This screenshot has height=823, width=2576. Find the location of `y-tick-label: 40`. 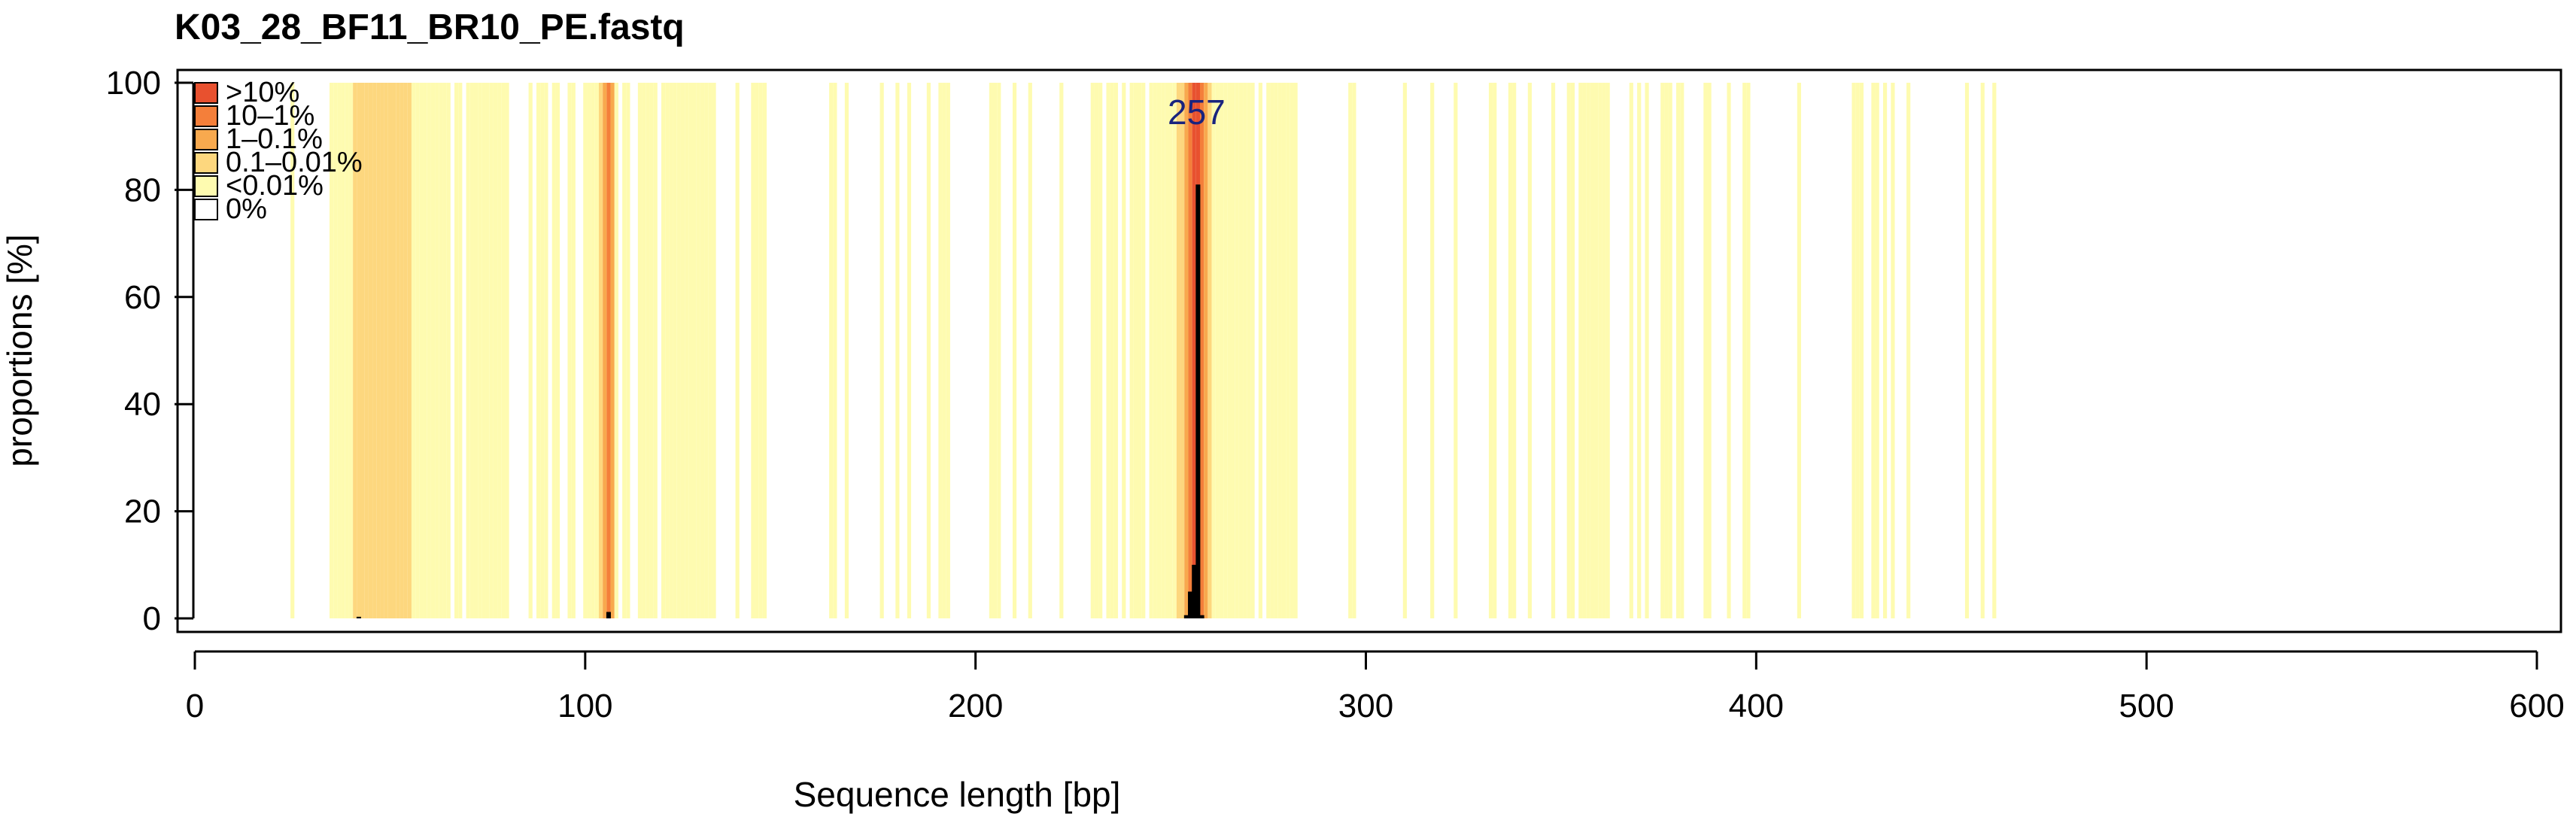

y-tick-label: 40 is located at coordinates (142, 404).